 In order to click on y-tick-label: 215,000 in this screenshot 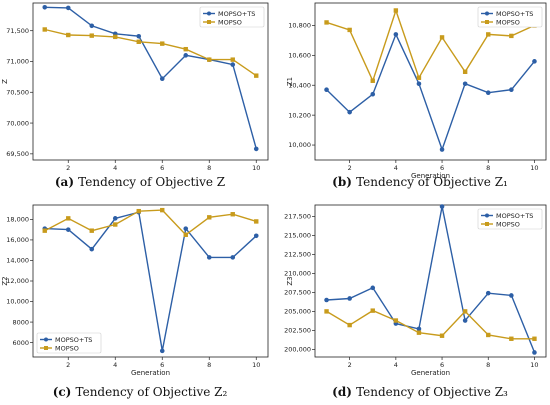, I will do `click(297, 236)`.